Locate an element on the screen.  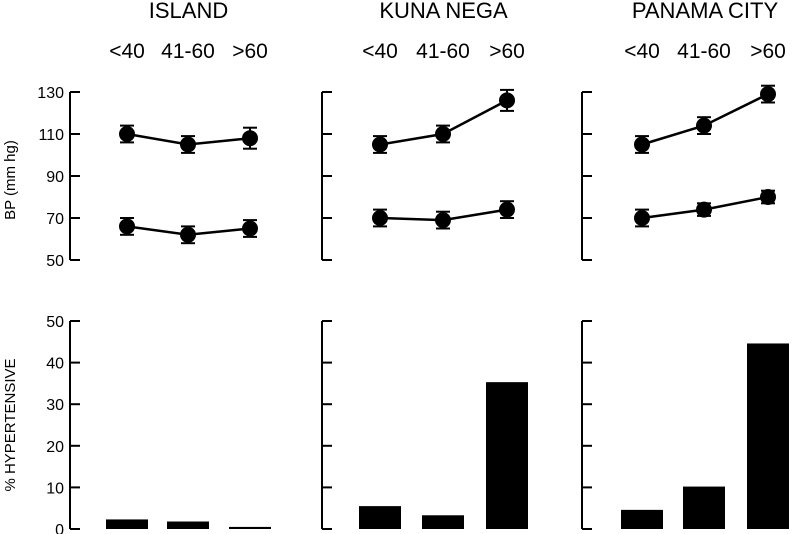
bp-y-axis-label: BP (mm hg) is located at coordinates (10, 180).